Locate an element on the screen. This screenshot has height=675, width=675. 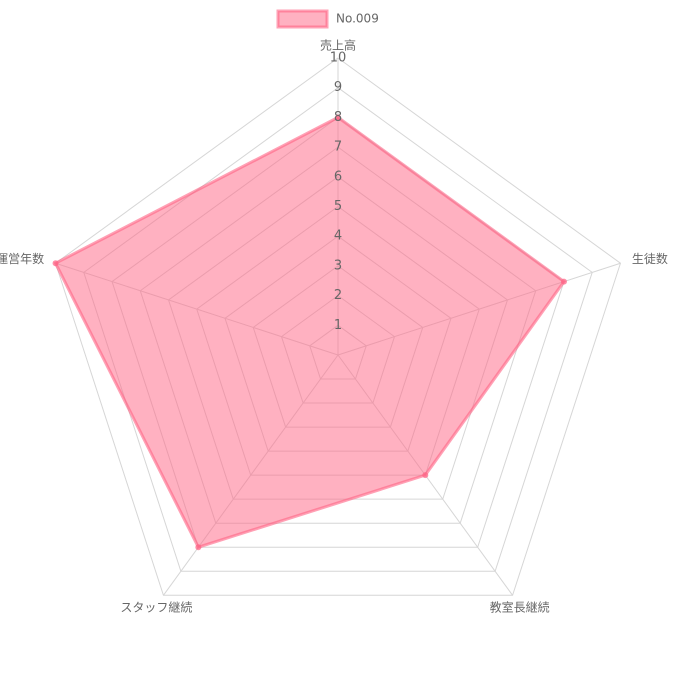
category-label: 売上高 is located at coordinates (338, 45).